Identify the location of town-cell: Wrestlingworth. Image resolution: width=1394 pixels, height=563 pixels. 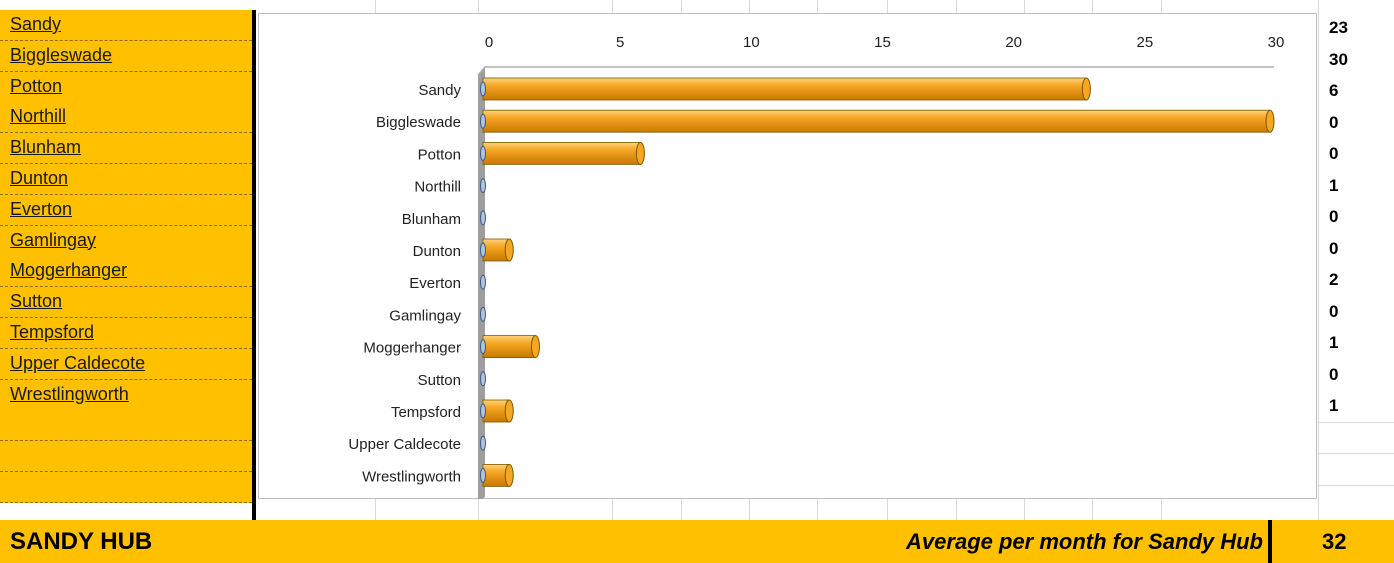
(126, 395).